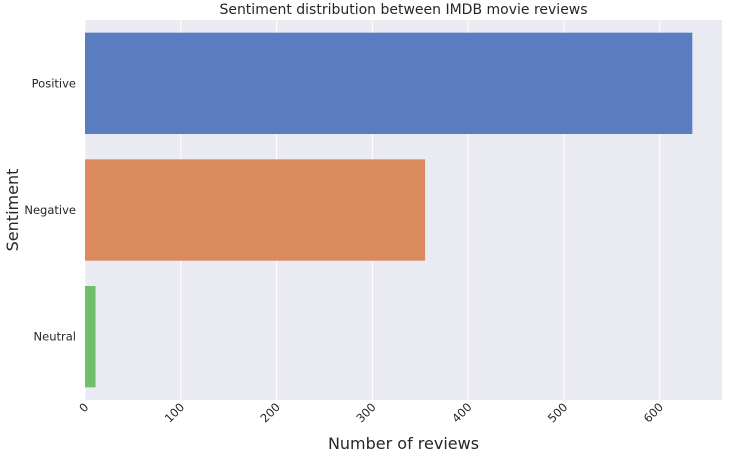 The height and width of the screenshot is (456, 739). I want to click on x-tick-label: 200, so click(270, 412).